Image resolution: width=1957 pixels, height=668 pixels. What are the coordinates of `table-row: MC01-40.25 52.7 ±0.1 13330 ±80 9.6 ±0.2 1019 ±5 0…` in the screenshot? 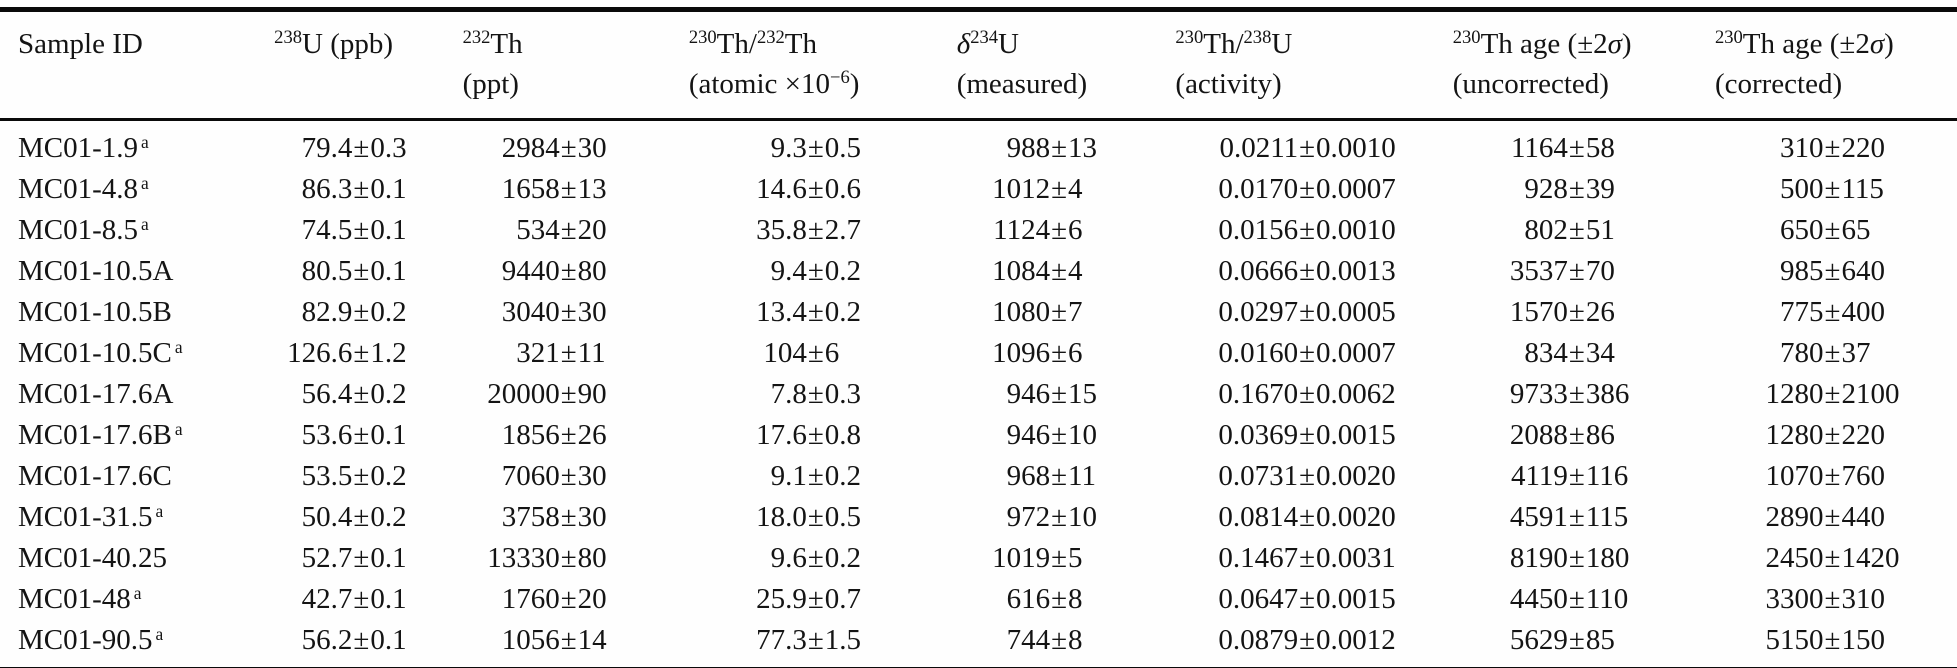 It's located at (978, 558).